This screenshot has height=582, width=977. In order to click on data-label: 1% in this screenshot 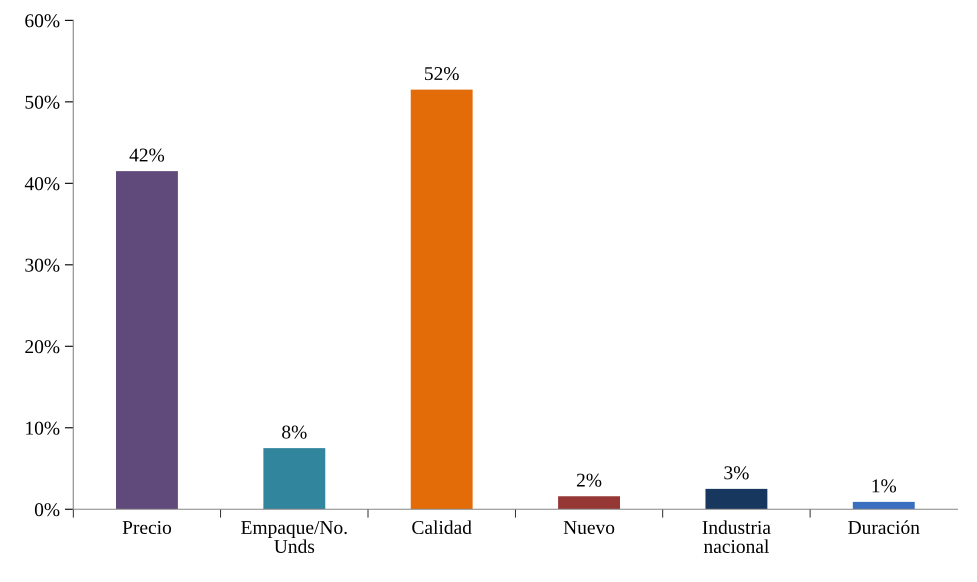, I will do `click(884, 485)`.